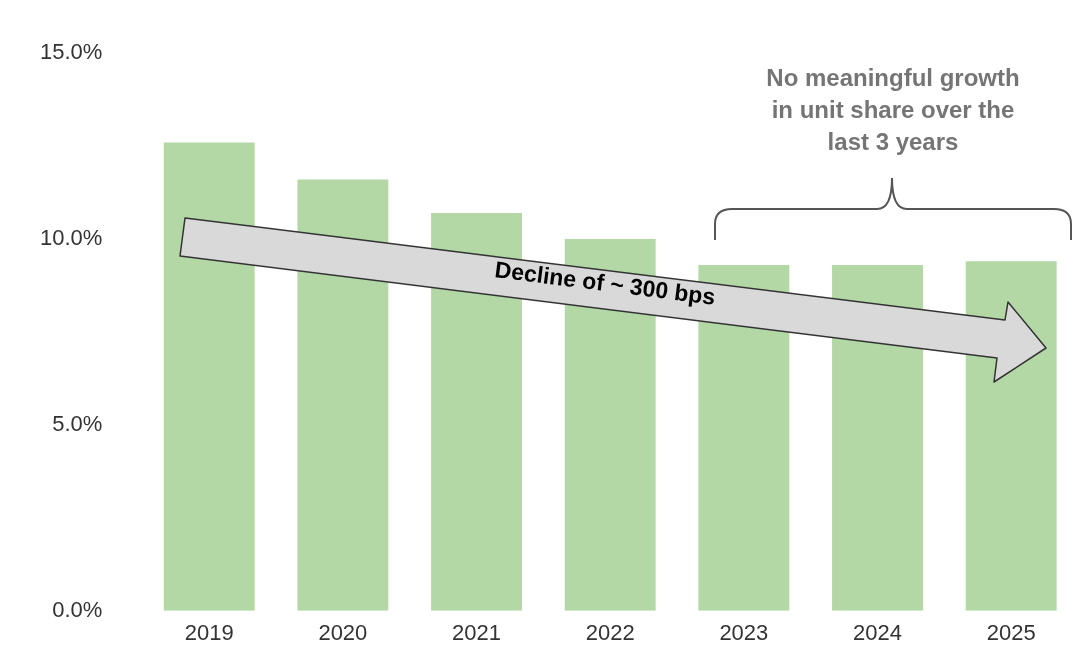 This screenshot has width=1078, height=664. What do you see at coordinates (893, 110) in the screenshot?
I see `annotation: No meaningful growth in unit share over the last 3 years` at bounding box center [893, 110].